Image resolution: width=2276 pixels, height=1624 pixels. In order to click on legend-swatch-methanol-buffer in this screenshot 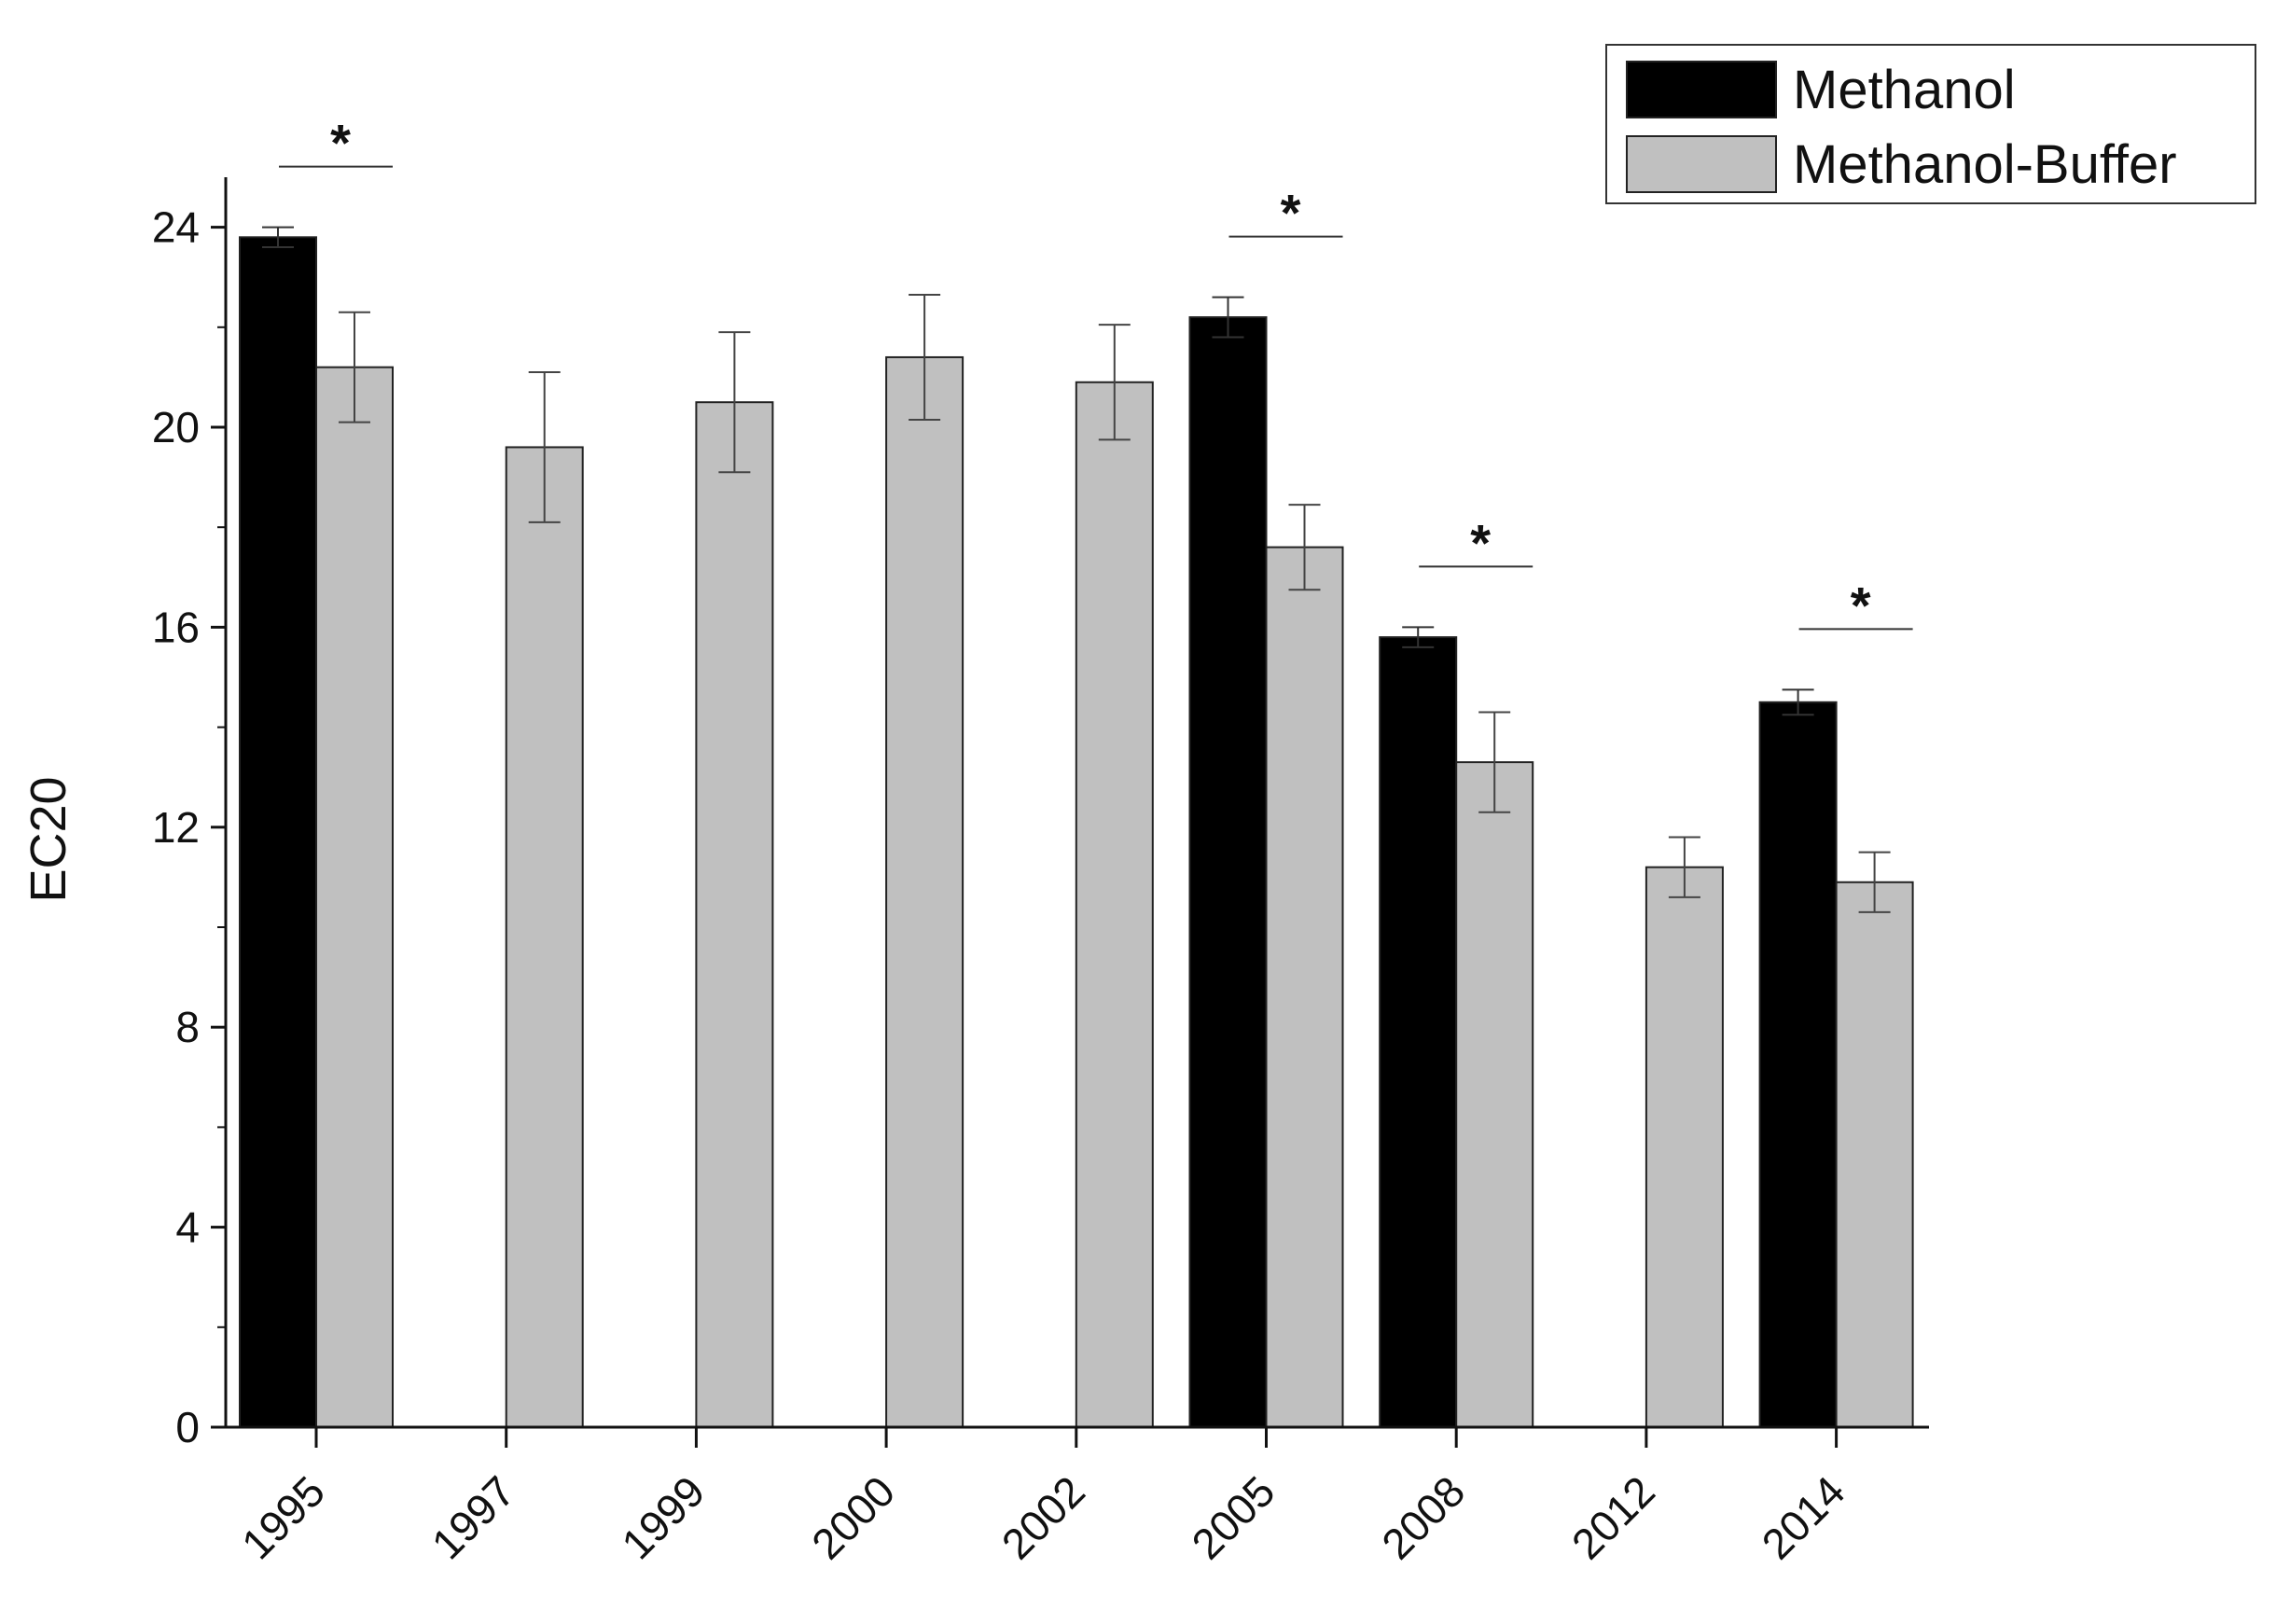, I will do `click(1701, 164)`.